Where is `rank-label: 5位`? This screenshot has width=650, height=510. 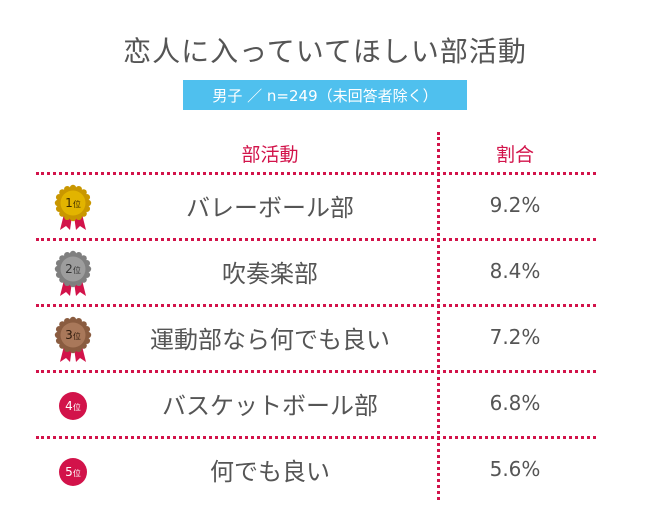
rank-label: 5位 is located at coordinates (73, 472).